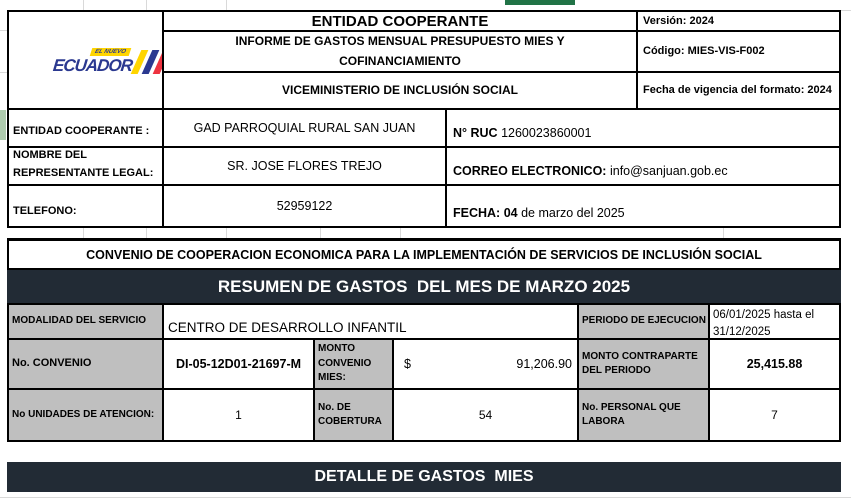  I want to click on fecha-cell: FECHA: 04 de marzo del 2025, so click(644, 207).